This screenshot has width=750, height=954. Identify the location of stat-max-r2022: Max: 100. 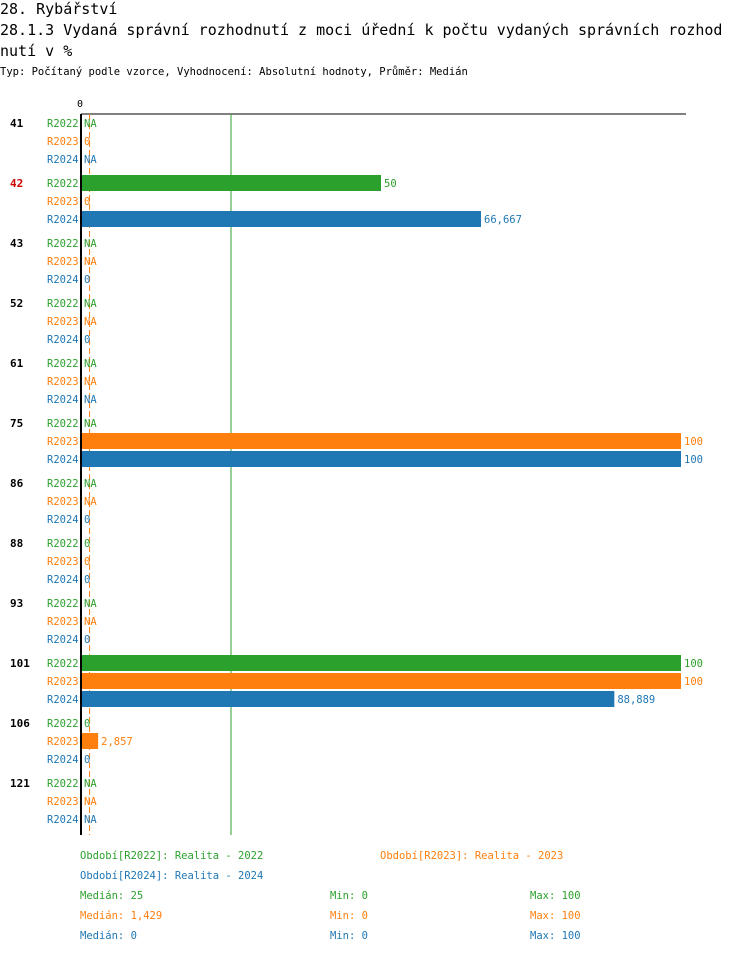
(555, 896).